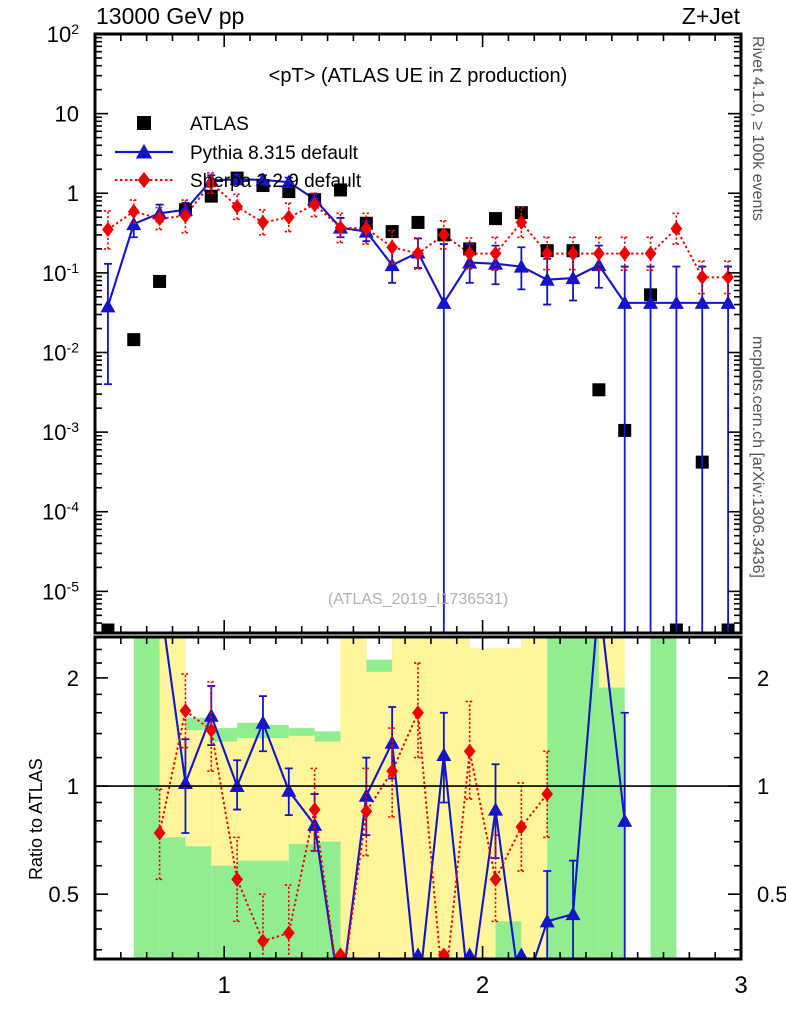 Image resolution: width=786 pixels, height=1024 pixels. Describe the element at coordinates (73, 786) in the screenshot. I see `ratio-y-tick-label: 1` at that location.